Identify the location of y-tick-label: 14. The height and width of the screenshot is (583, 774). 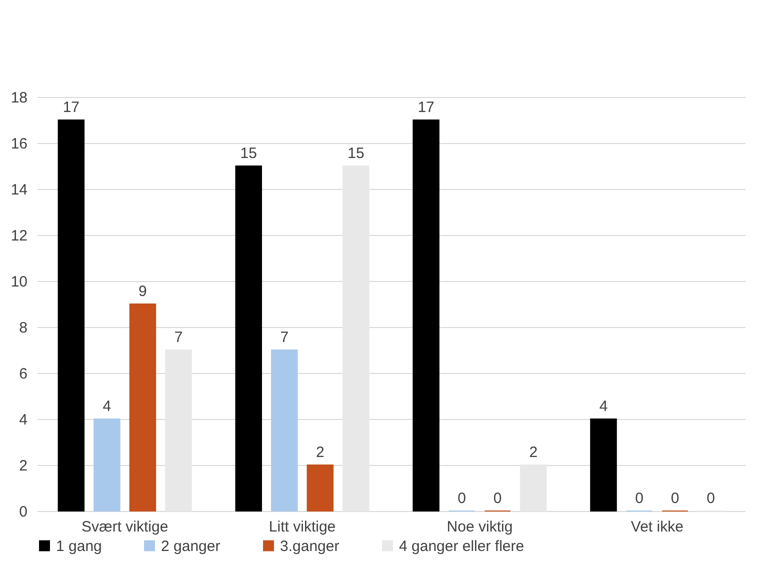
(19, 190).